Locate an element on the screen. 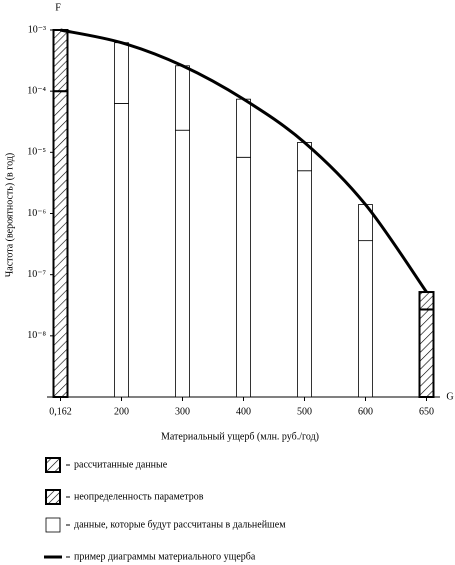 The height and width of the screenshot is (565, 455). y-tick-label: 10⁻⁵ is located at coordinates (36, 152).